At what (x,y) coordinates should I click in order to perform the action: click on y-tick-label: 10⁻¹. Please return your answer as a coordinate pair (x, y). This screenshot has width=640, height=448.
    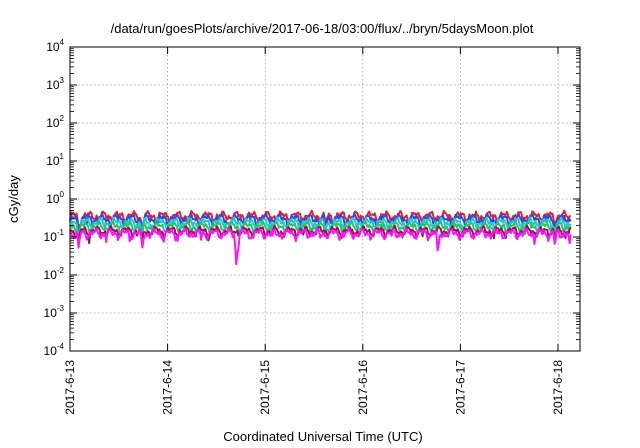
    Looking at the image, I should click on (54, 236).